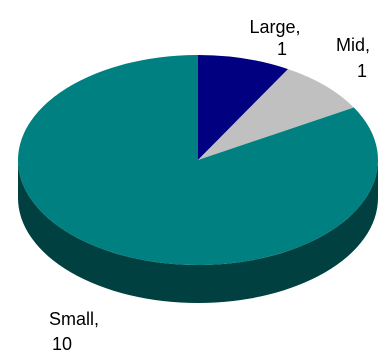 The width and height of the screenshot is (384, 350). What do you see at coordinates (62, 342) in the screenshot?
I see `data-label-small-value: 10` at bounding box center [62, 342].